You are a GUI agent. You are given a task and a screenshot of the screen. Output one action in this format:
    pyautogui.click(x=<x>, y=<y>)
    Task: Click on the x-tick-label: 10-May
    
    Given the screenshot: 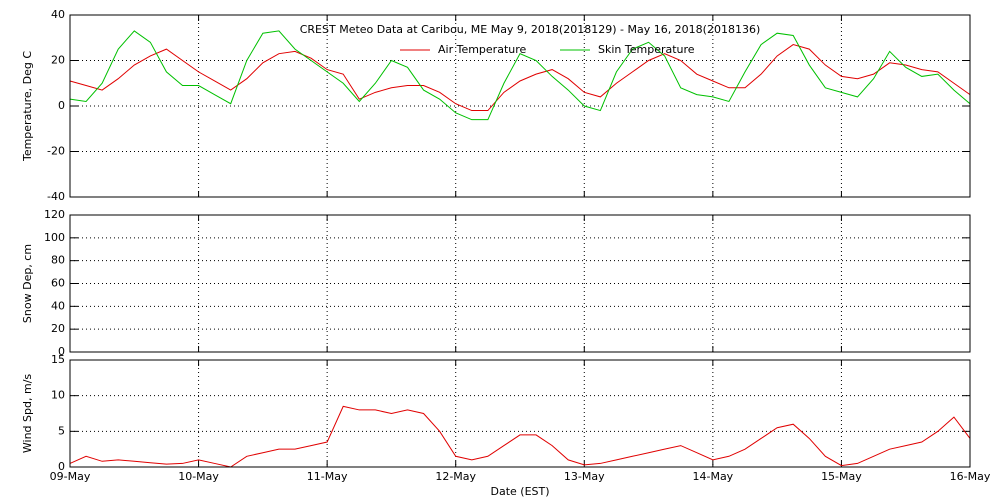 What is the action you would take?
    pyautogui.click(x=198, y=476)
    